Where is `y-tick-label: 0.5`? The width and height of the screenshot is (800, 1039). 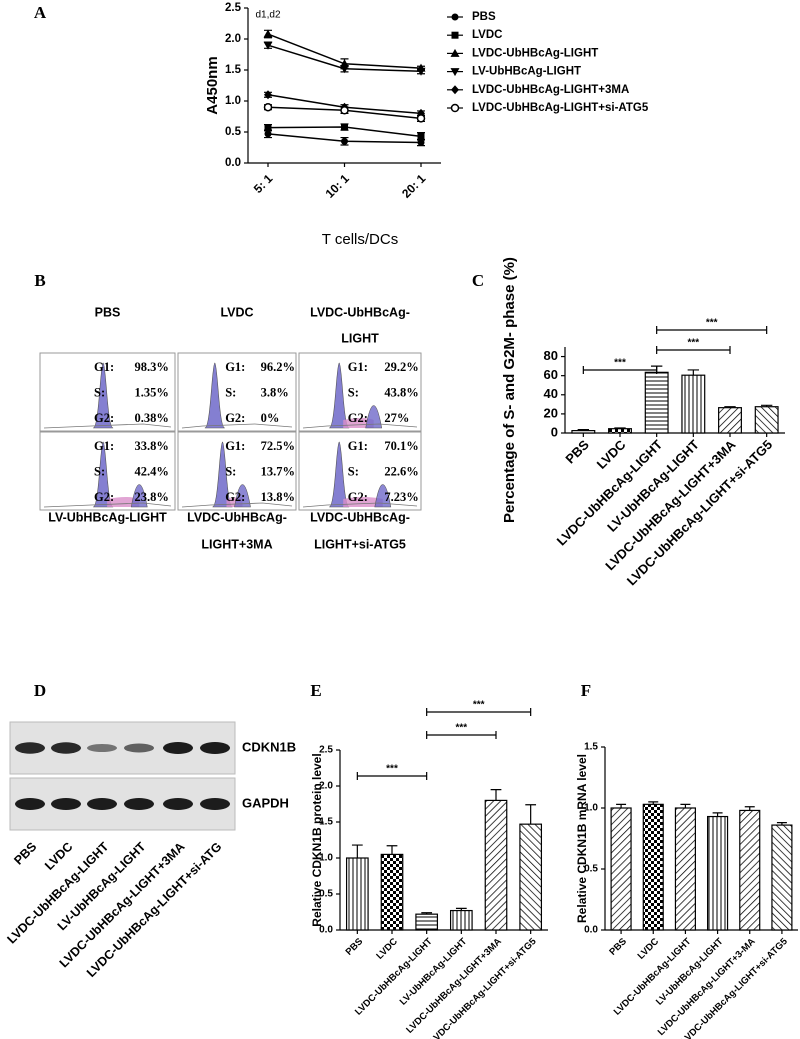
y-tick-label: 0.5 is located at coordinates (591, 869).